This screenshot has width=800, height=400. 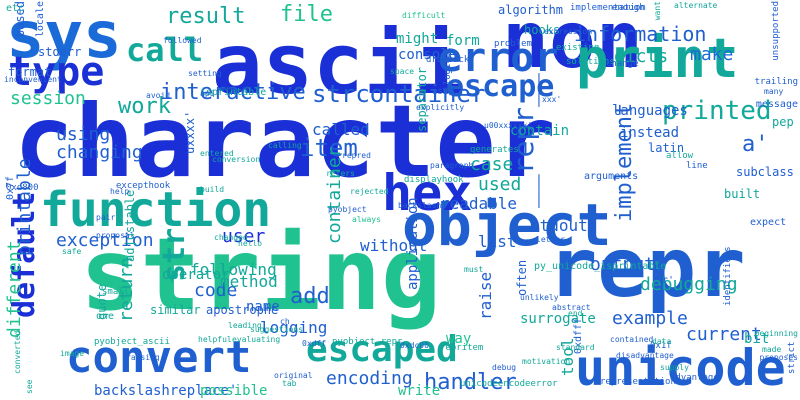 What do you see at coordinates (329, 148) in the screenshot?
I see `word-item: item` at bounding box center [329, 148].